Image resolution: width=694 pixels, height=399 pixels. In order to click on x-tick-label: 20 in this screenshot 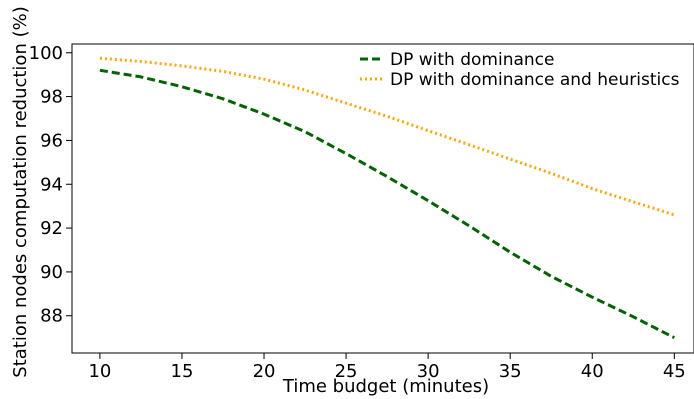, I will do `click(264, 371)`.